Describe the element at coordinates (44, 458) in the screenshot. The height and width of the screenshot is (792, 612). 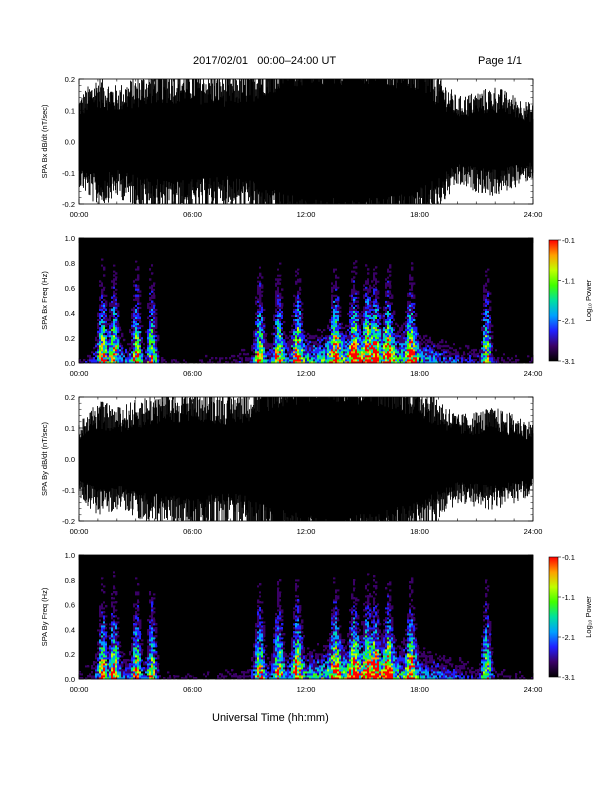
I see `y-axis-label: SPA By dB/dt (nT/sec)` at that location.